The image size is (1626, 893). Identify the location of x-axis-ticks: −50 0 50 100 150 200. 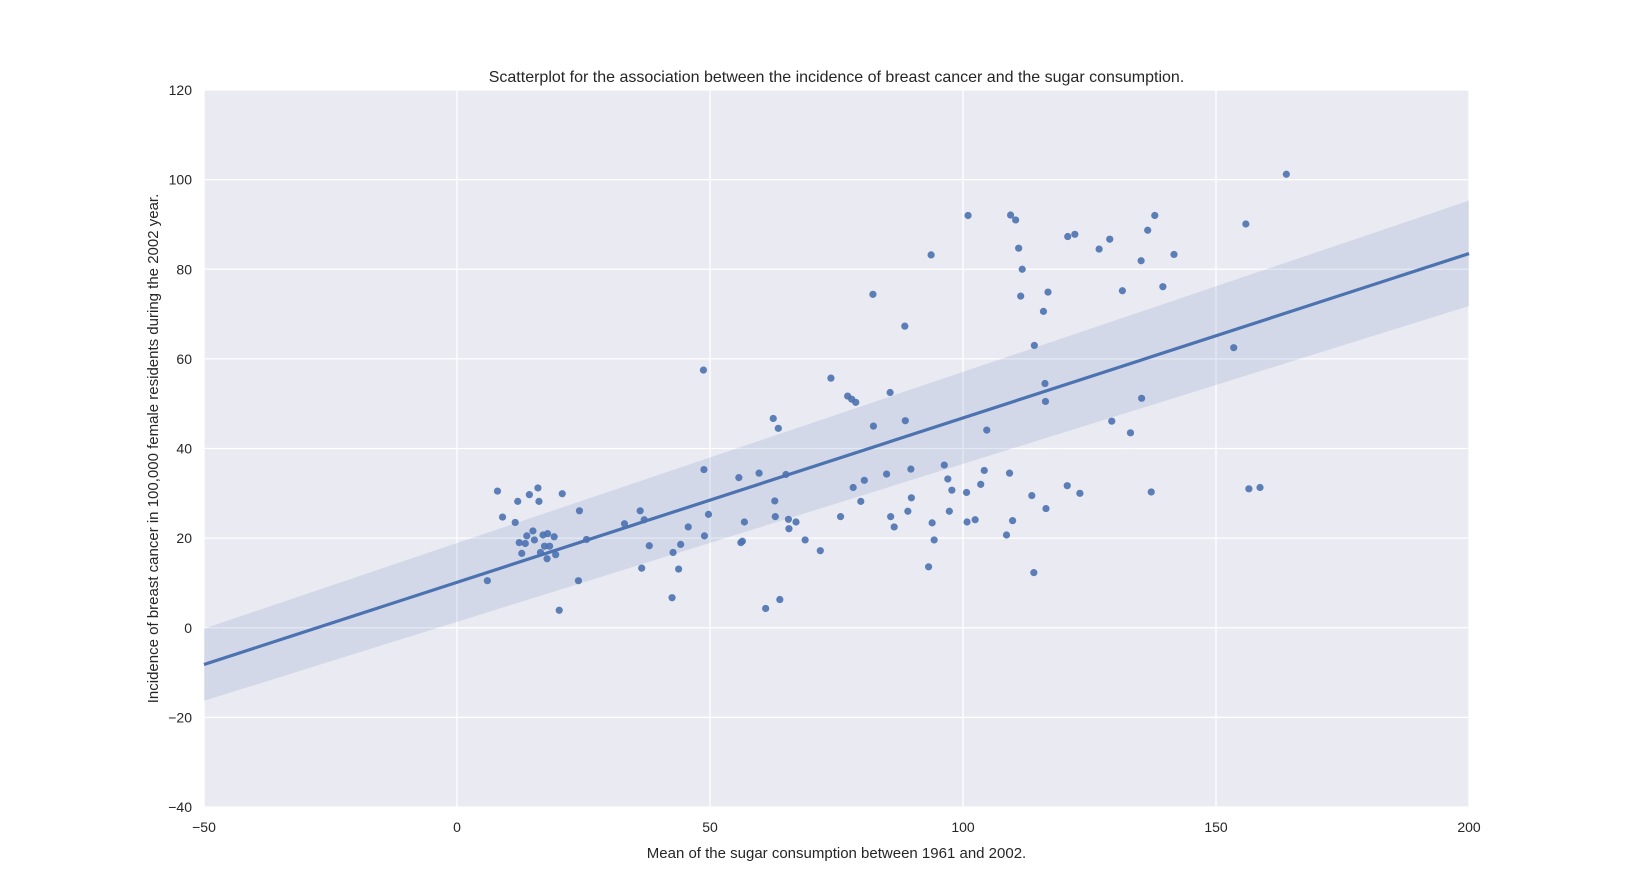
(836, 827).